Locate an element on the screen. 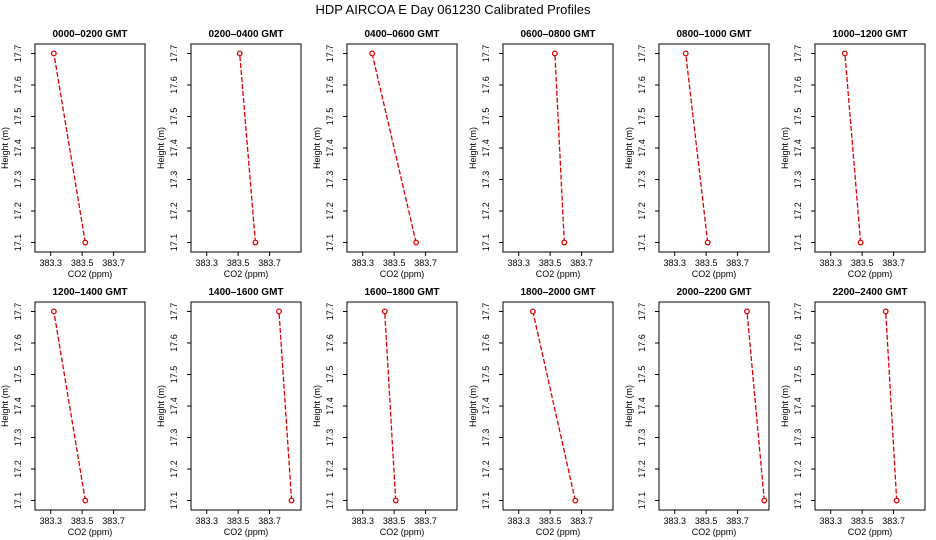  panel-title: 1400–1600 GMT is located at coordinates (245, 292).